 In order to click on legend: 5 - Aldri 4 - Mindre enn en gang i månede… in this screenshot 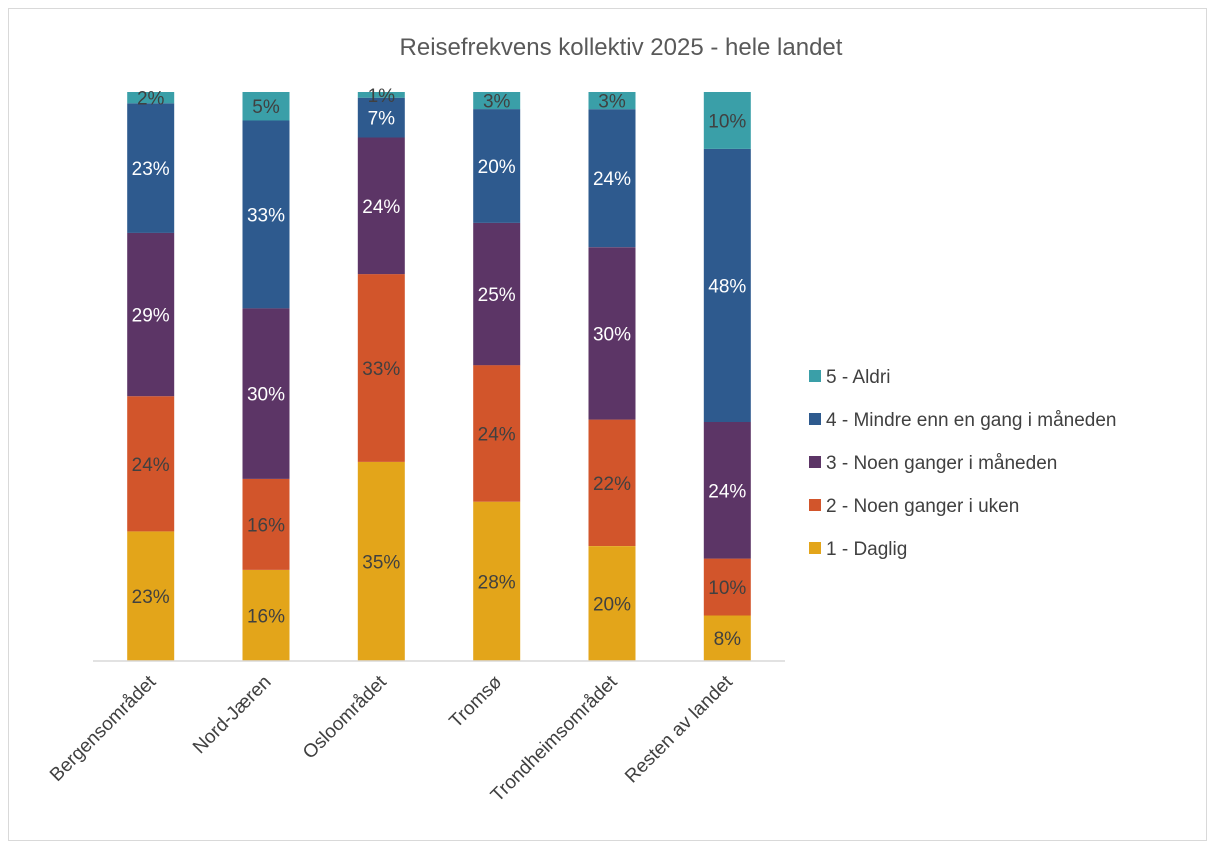, I will do `click(962, 463)`.